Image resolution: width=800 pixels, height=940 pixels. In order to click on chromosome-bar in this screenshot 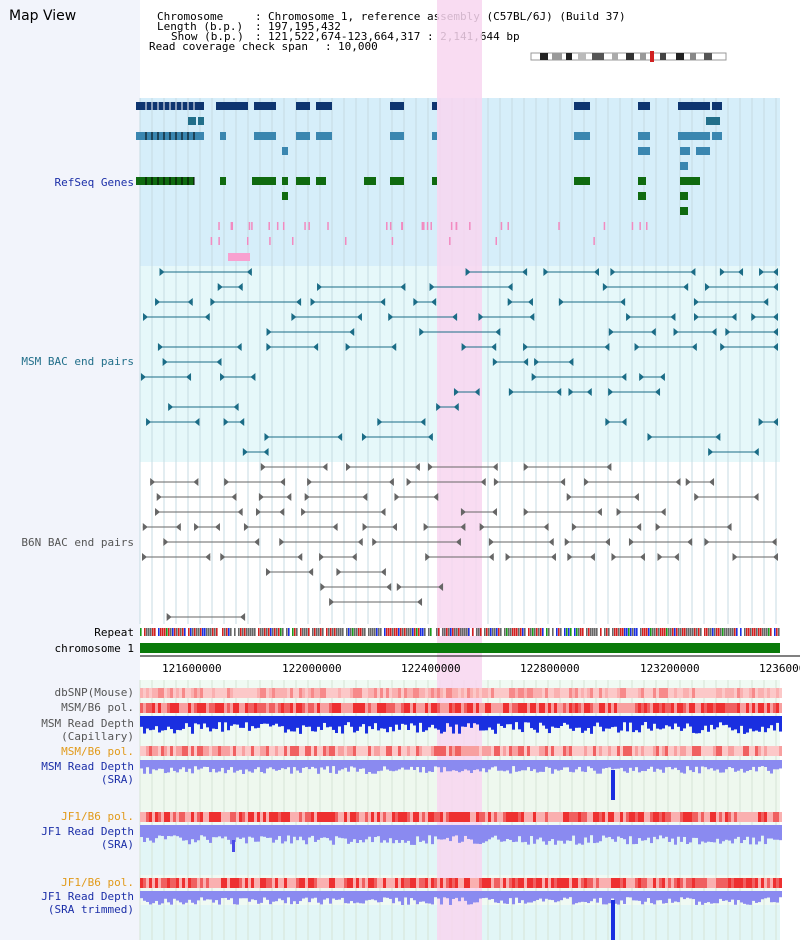, I will do `click(460, 648)`.